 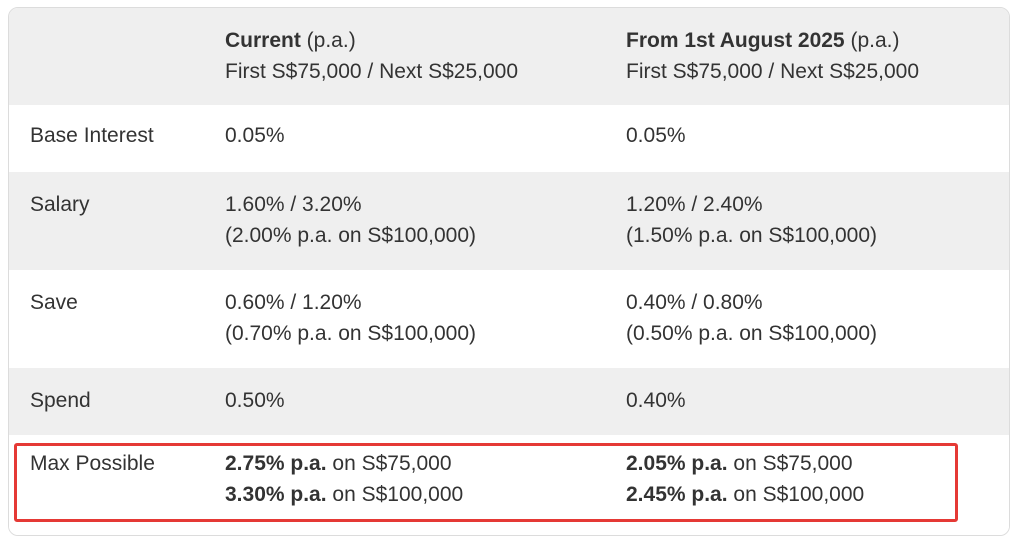 I want to click on row-label: Salary, so click(x=60, y=204).